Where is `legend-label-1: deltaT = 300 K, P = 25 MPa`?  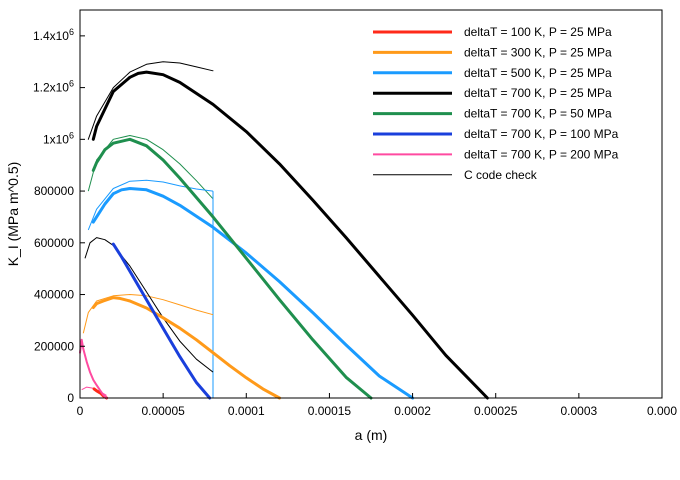 legend-label-1: deltaT = 300 K, P = 25 MPa is located at coordinates (538, 52).